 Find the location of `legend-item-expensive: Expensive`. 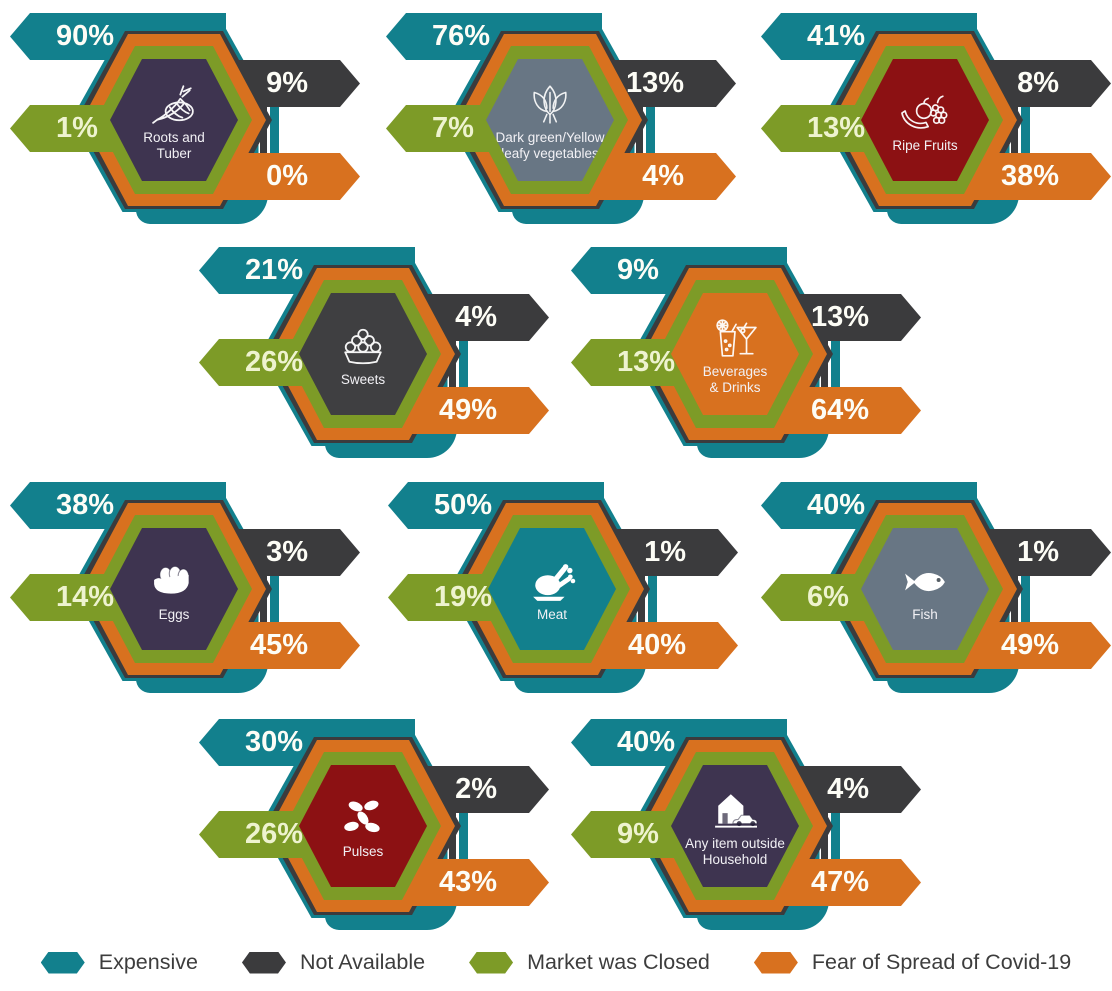

legend-item-expensive: Expensive is located at coordinates (119, 962).